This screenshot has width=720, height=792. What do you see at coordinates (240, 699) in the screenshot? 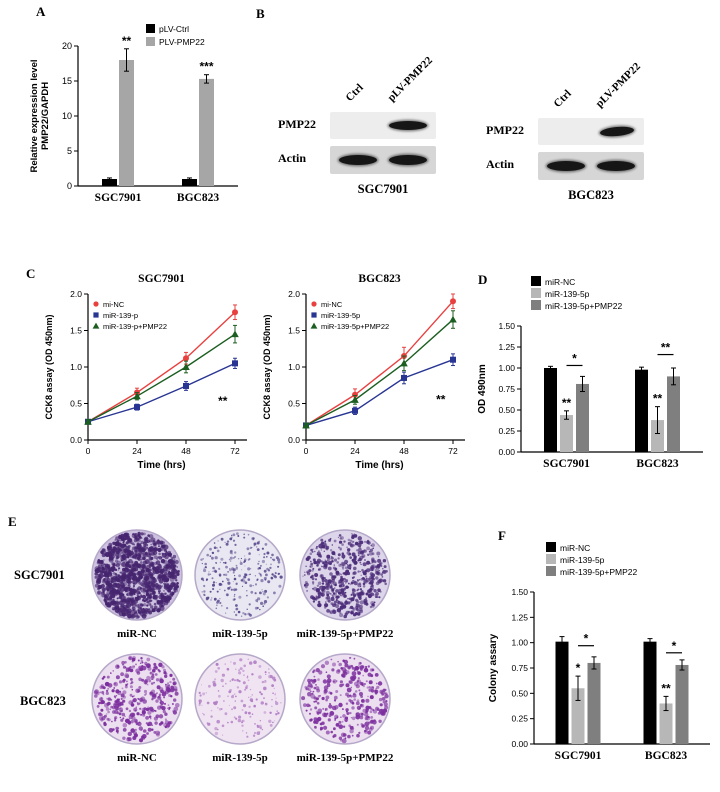
I see `dish-background` at bounding box center [240, 699].